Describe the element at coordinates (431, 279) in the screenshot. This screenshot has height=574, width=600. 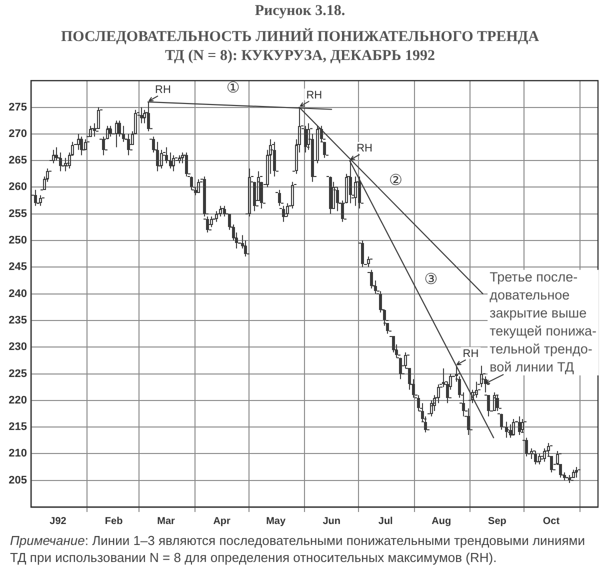
I see `series-label: ③` at that location.